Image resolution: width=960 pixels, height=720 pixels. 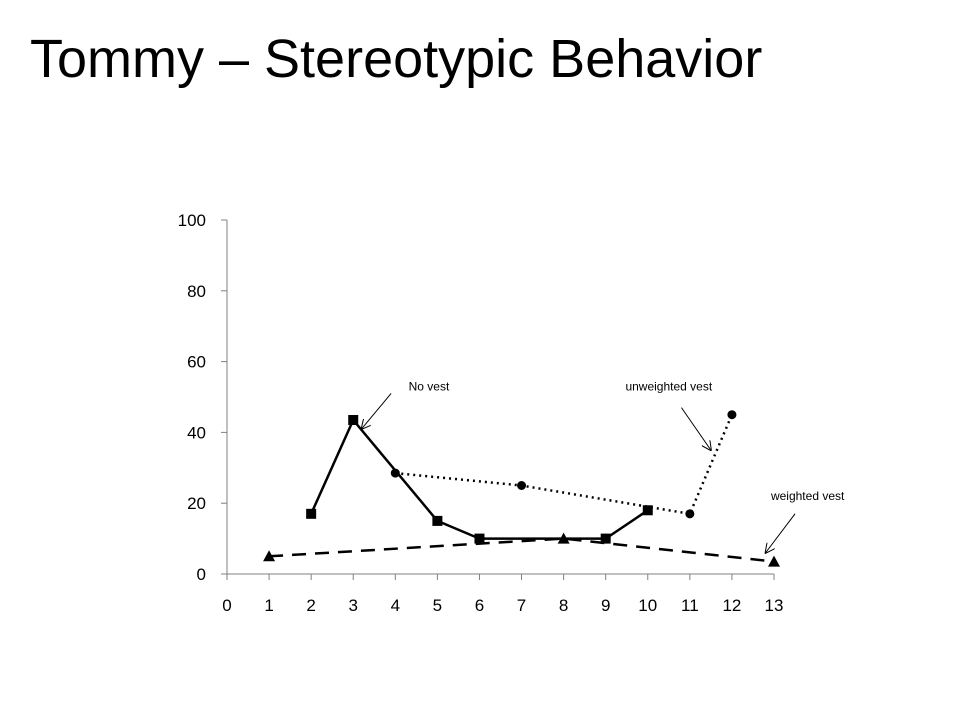 I want to click on x-tick-label-3: 3, so click(x=352, y=605).